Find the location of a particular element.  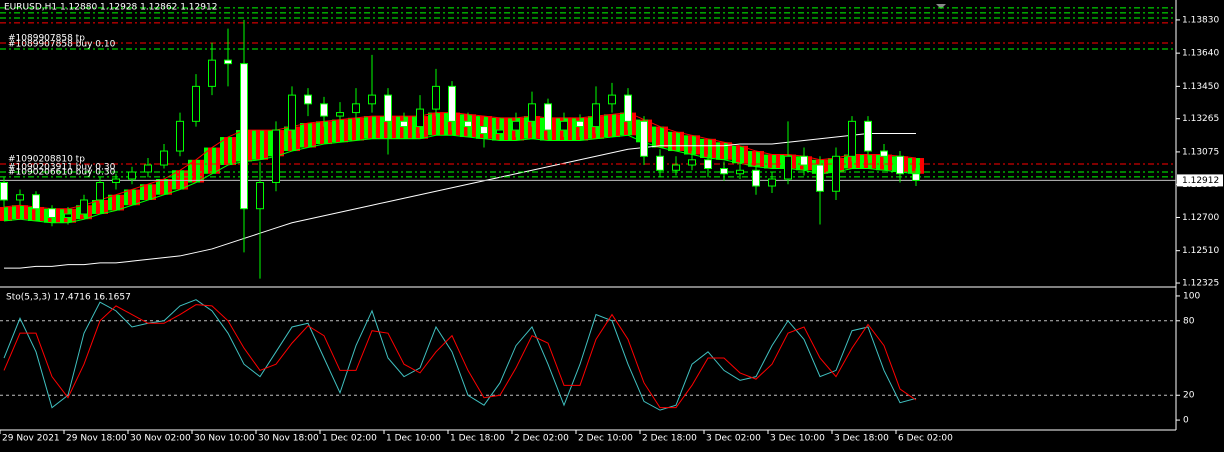

x-tick-label: 2 Dec 02:00 is located at coordinates (541, 439).